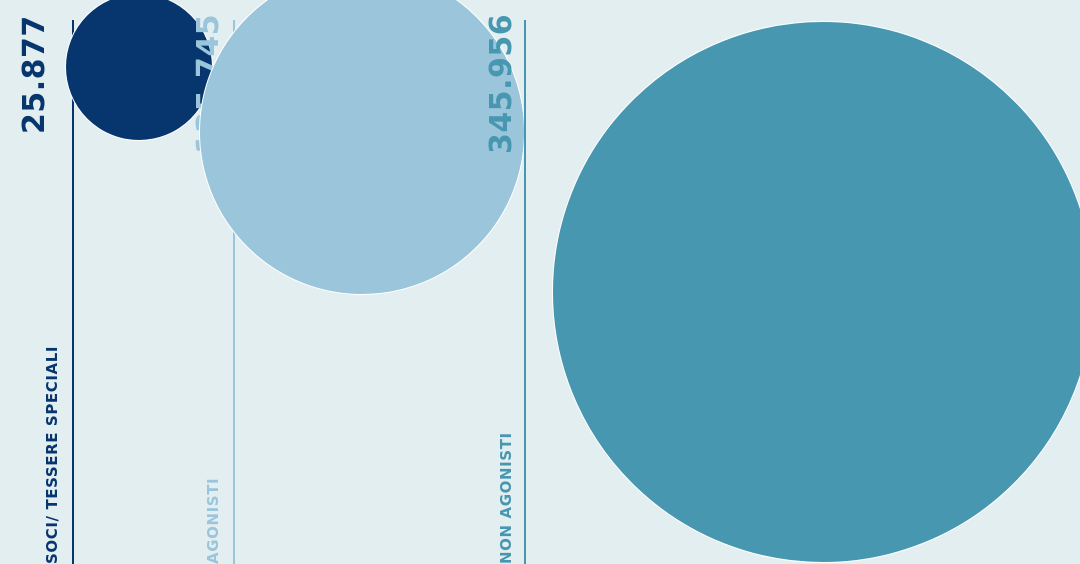  Describe the element at coordinates (506, 498) in the screenshot. I see `label-non-agonisti: NON AGONISTI` at that location.